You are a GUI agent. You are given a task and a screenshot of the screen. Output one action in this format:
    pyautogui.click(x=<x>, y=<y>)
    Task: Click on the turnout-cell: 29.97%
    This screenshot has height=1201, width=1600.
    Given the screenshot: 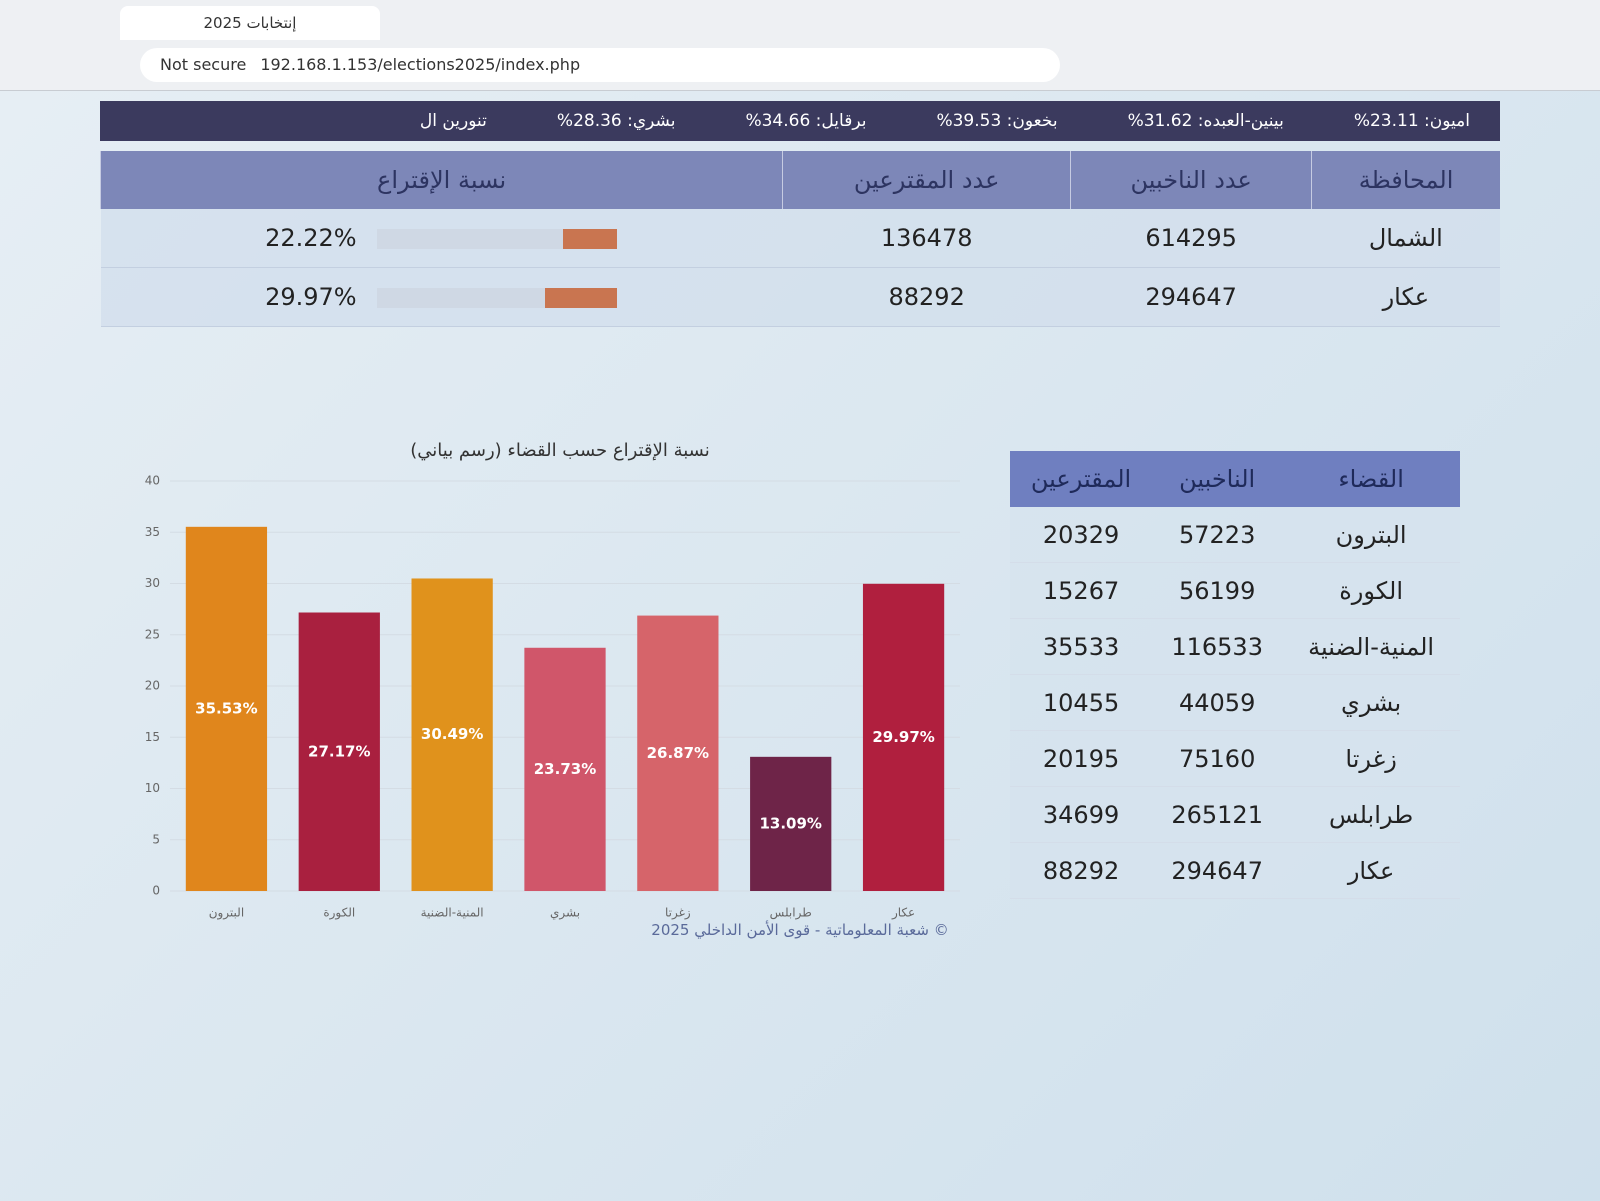 What is the action you would take?
    pyautogui.click(x=441, y=297)
    